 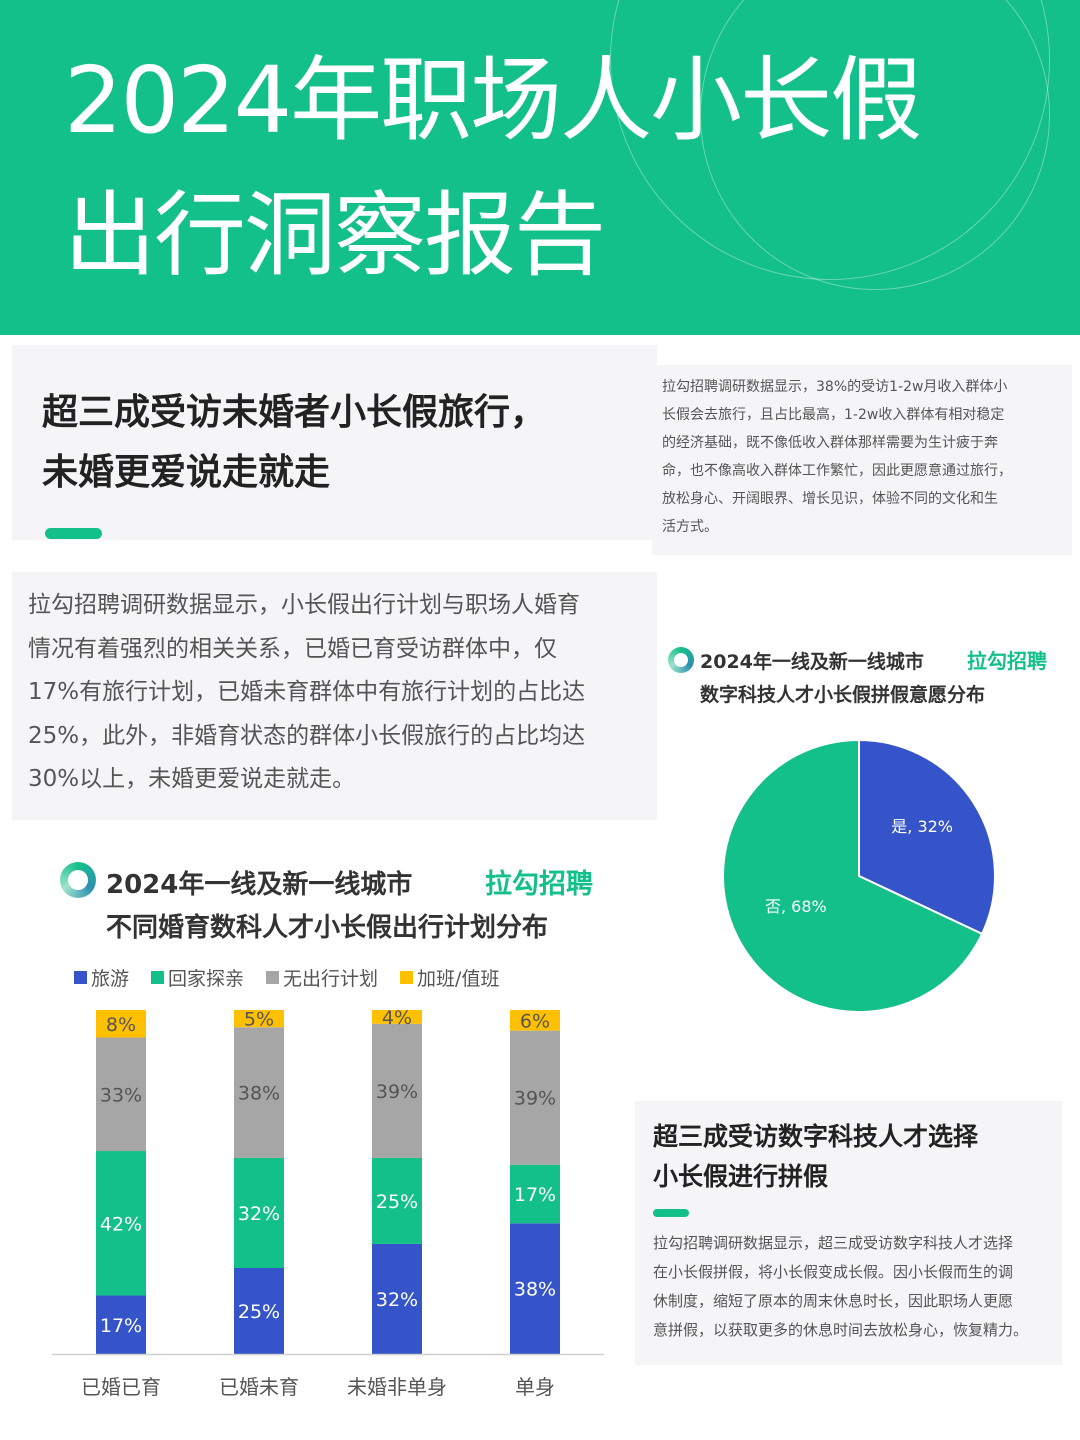 I want to click on section2-line: 在小长假拼假，将小长假变成长假。因小长假而生的调, so click(x=833, y=1272).